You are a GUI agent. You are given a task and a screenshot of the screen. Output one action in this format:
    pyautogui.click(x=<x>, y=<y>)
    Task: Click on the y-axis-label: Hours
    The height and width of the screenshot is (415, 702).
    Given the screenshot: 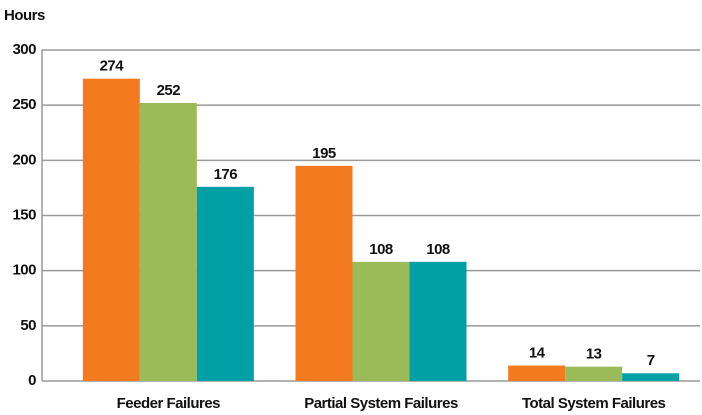 What is the action you would take?
    pyautogui.click(x=24, y=15)
    